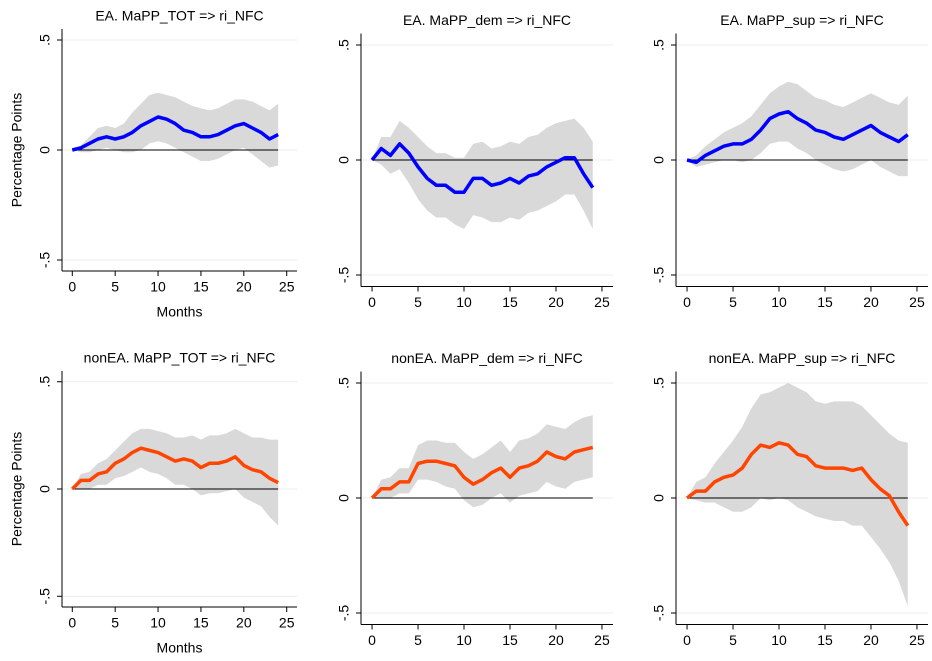  What do you see at coordinates (180, 358) in the screenshot?
I see `panel-title: nonEA. MaPP_TOT => ri_NFC` at bounding box center [180, 358].